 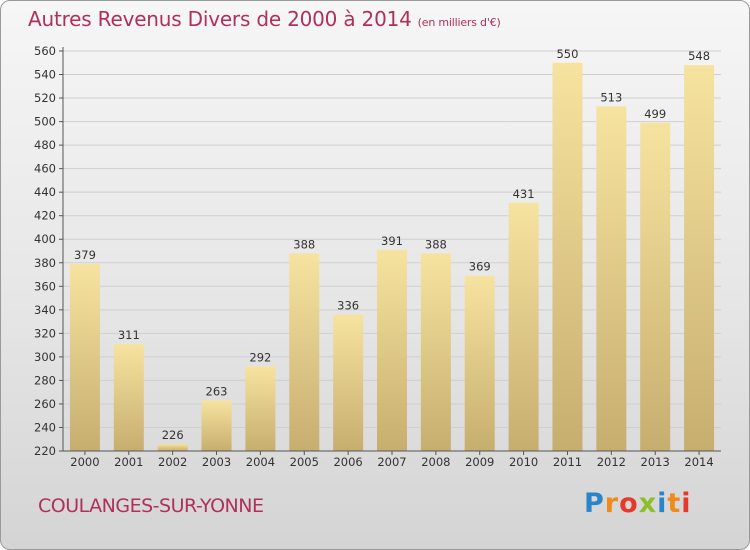 What do you see at coordinates (45, 263) in the screenshot?
I see `y-tick-label: 380` at bounding box center [45, 263].